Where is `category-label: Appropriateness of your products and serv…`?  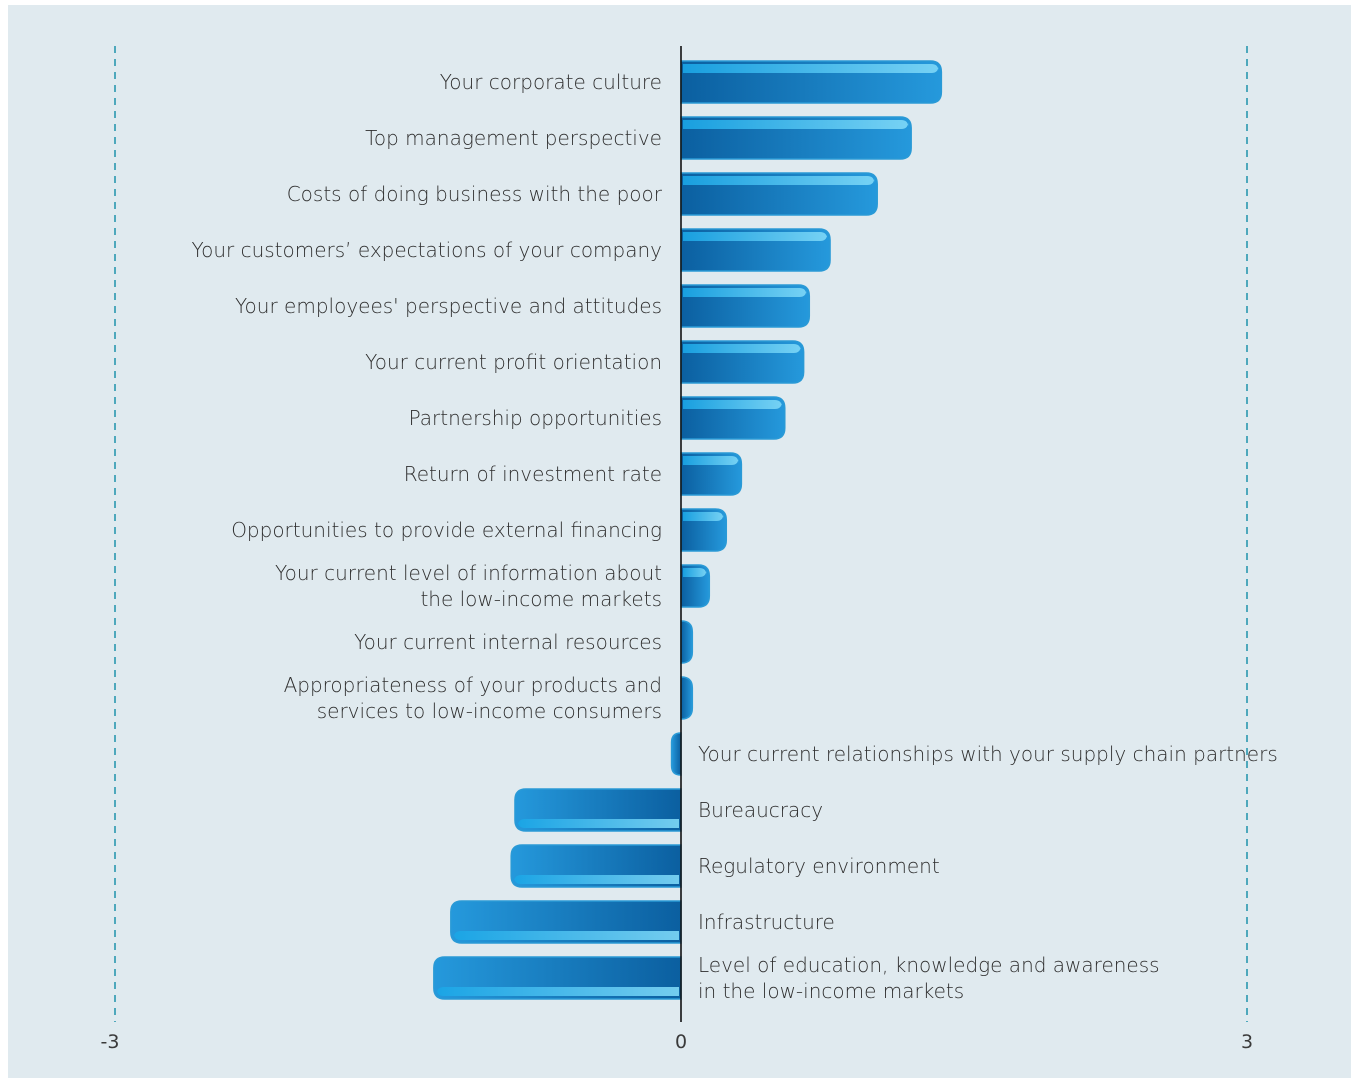 category-label: Appropriateness of your products and serv… is located at coordinates (473, 698).